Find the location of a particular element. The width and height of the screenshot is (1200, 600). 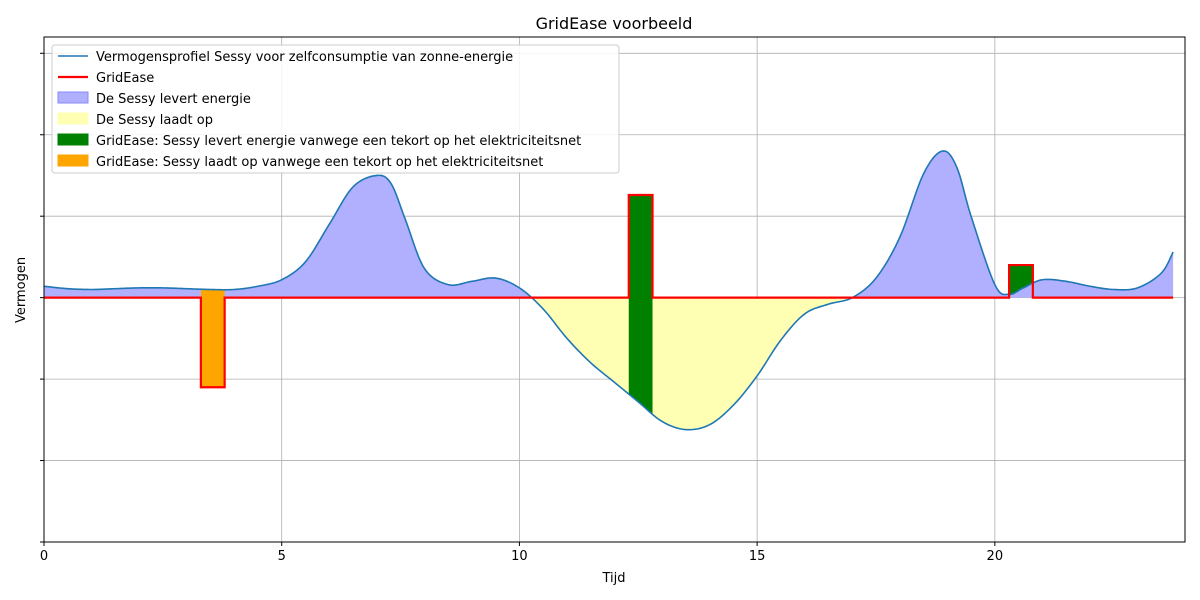

legend-box is located at coordinates (335, 109).